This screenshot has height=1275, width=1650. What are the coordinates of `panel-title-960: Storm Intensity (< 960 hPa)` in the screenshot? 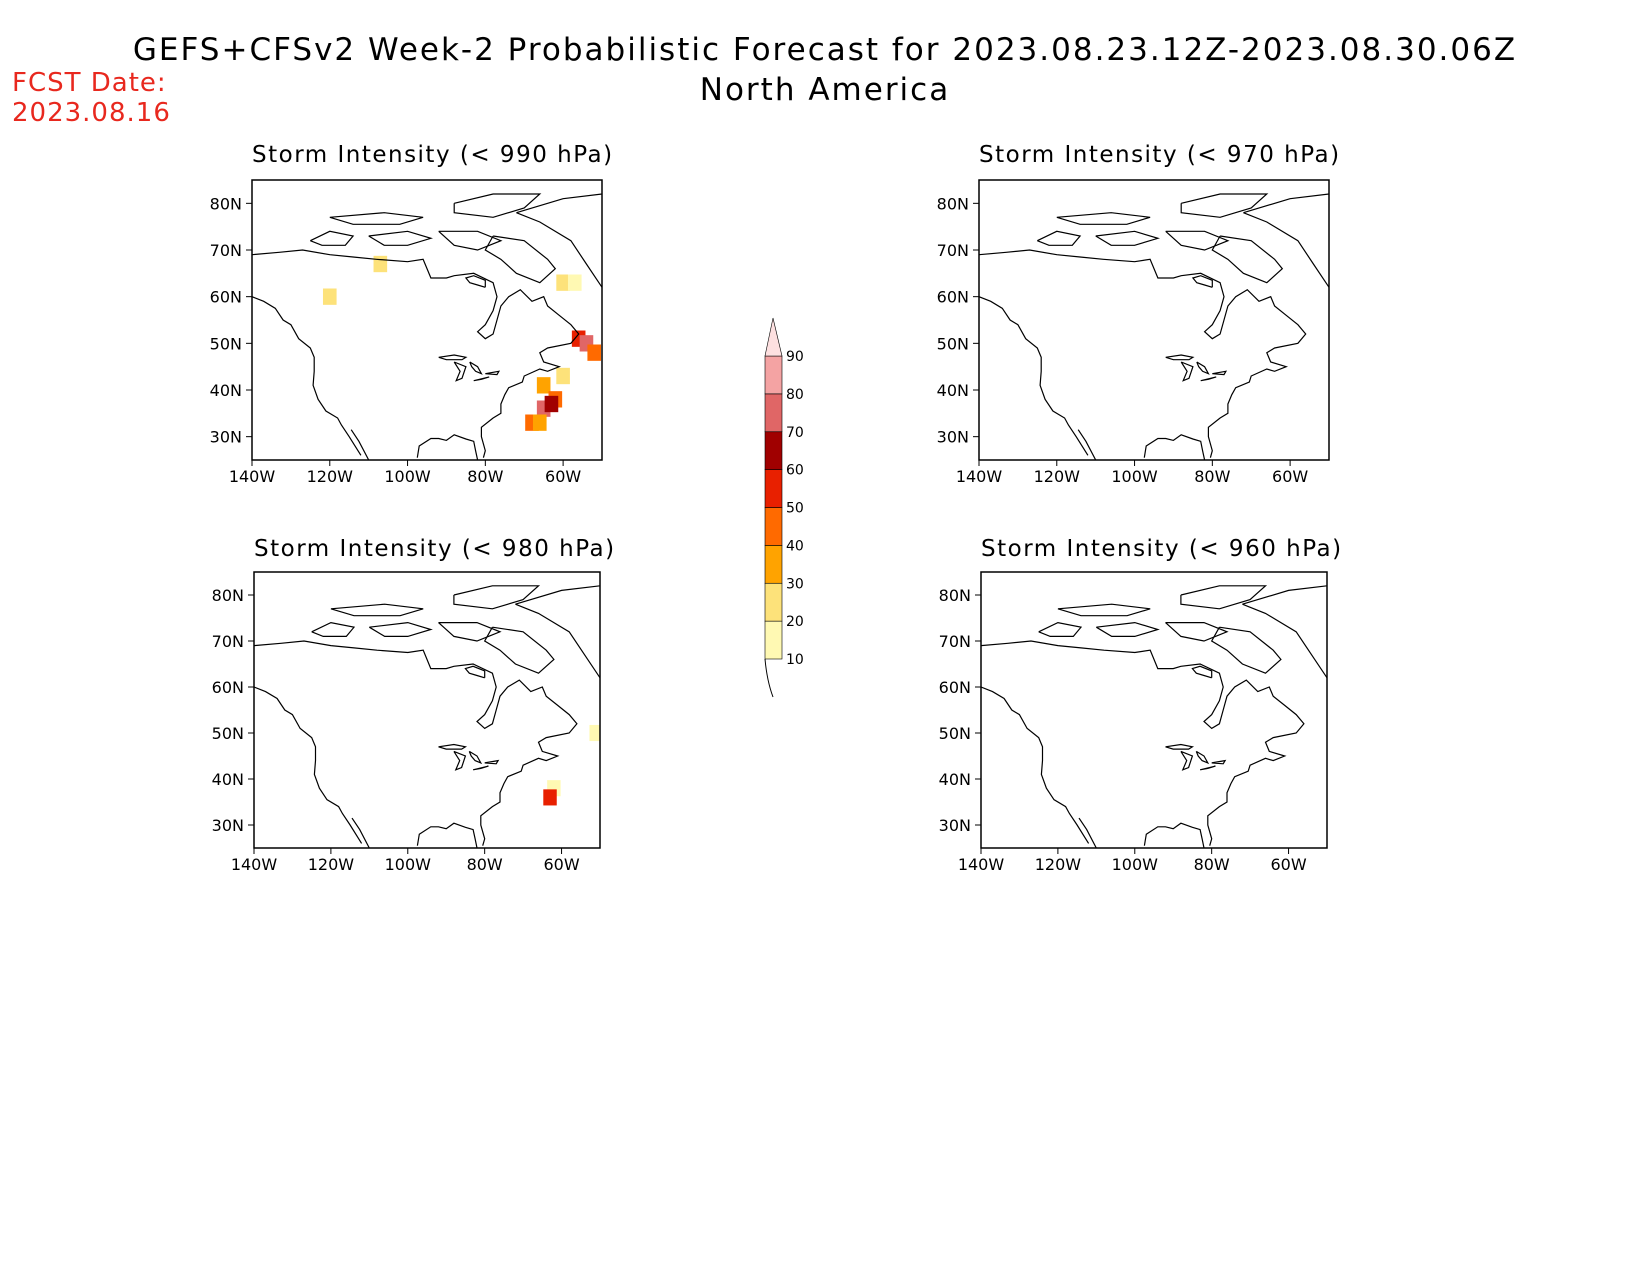 It's located at (1162, 549).